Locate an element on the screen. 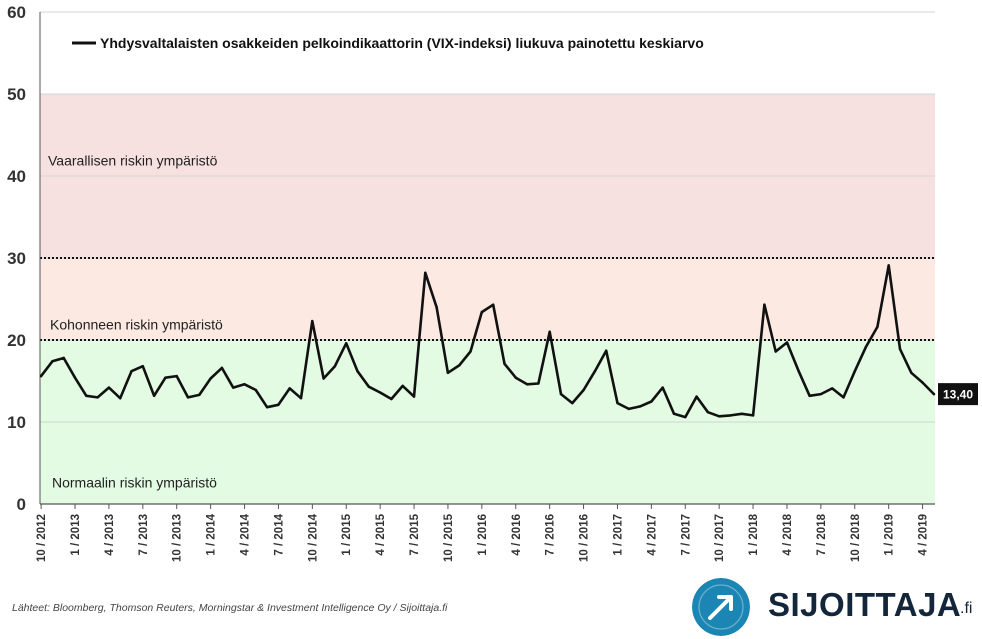 This screenshot has height=639, width=982. x-tick-label-22: 4 / 2018 is located at coordinates (788, 534).